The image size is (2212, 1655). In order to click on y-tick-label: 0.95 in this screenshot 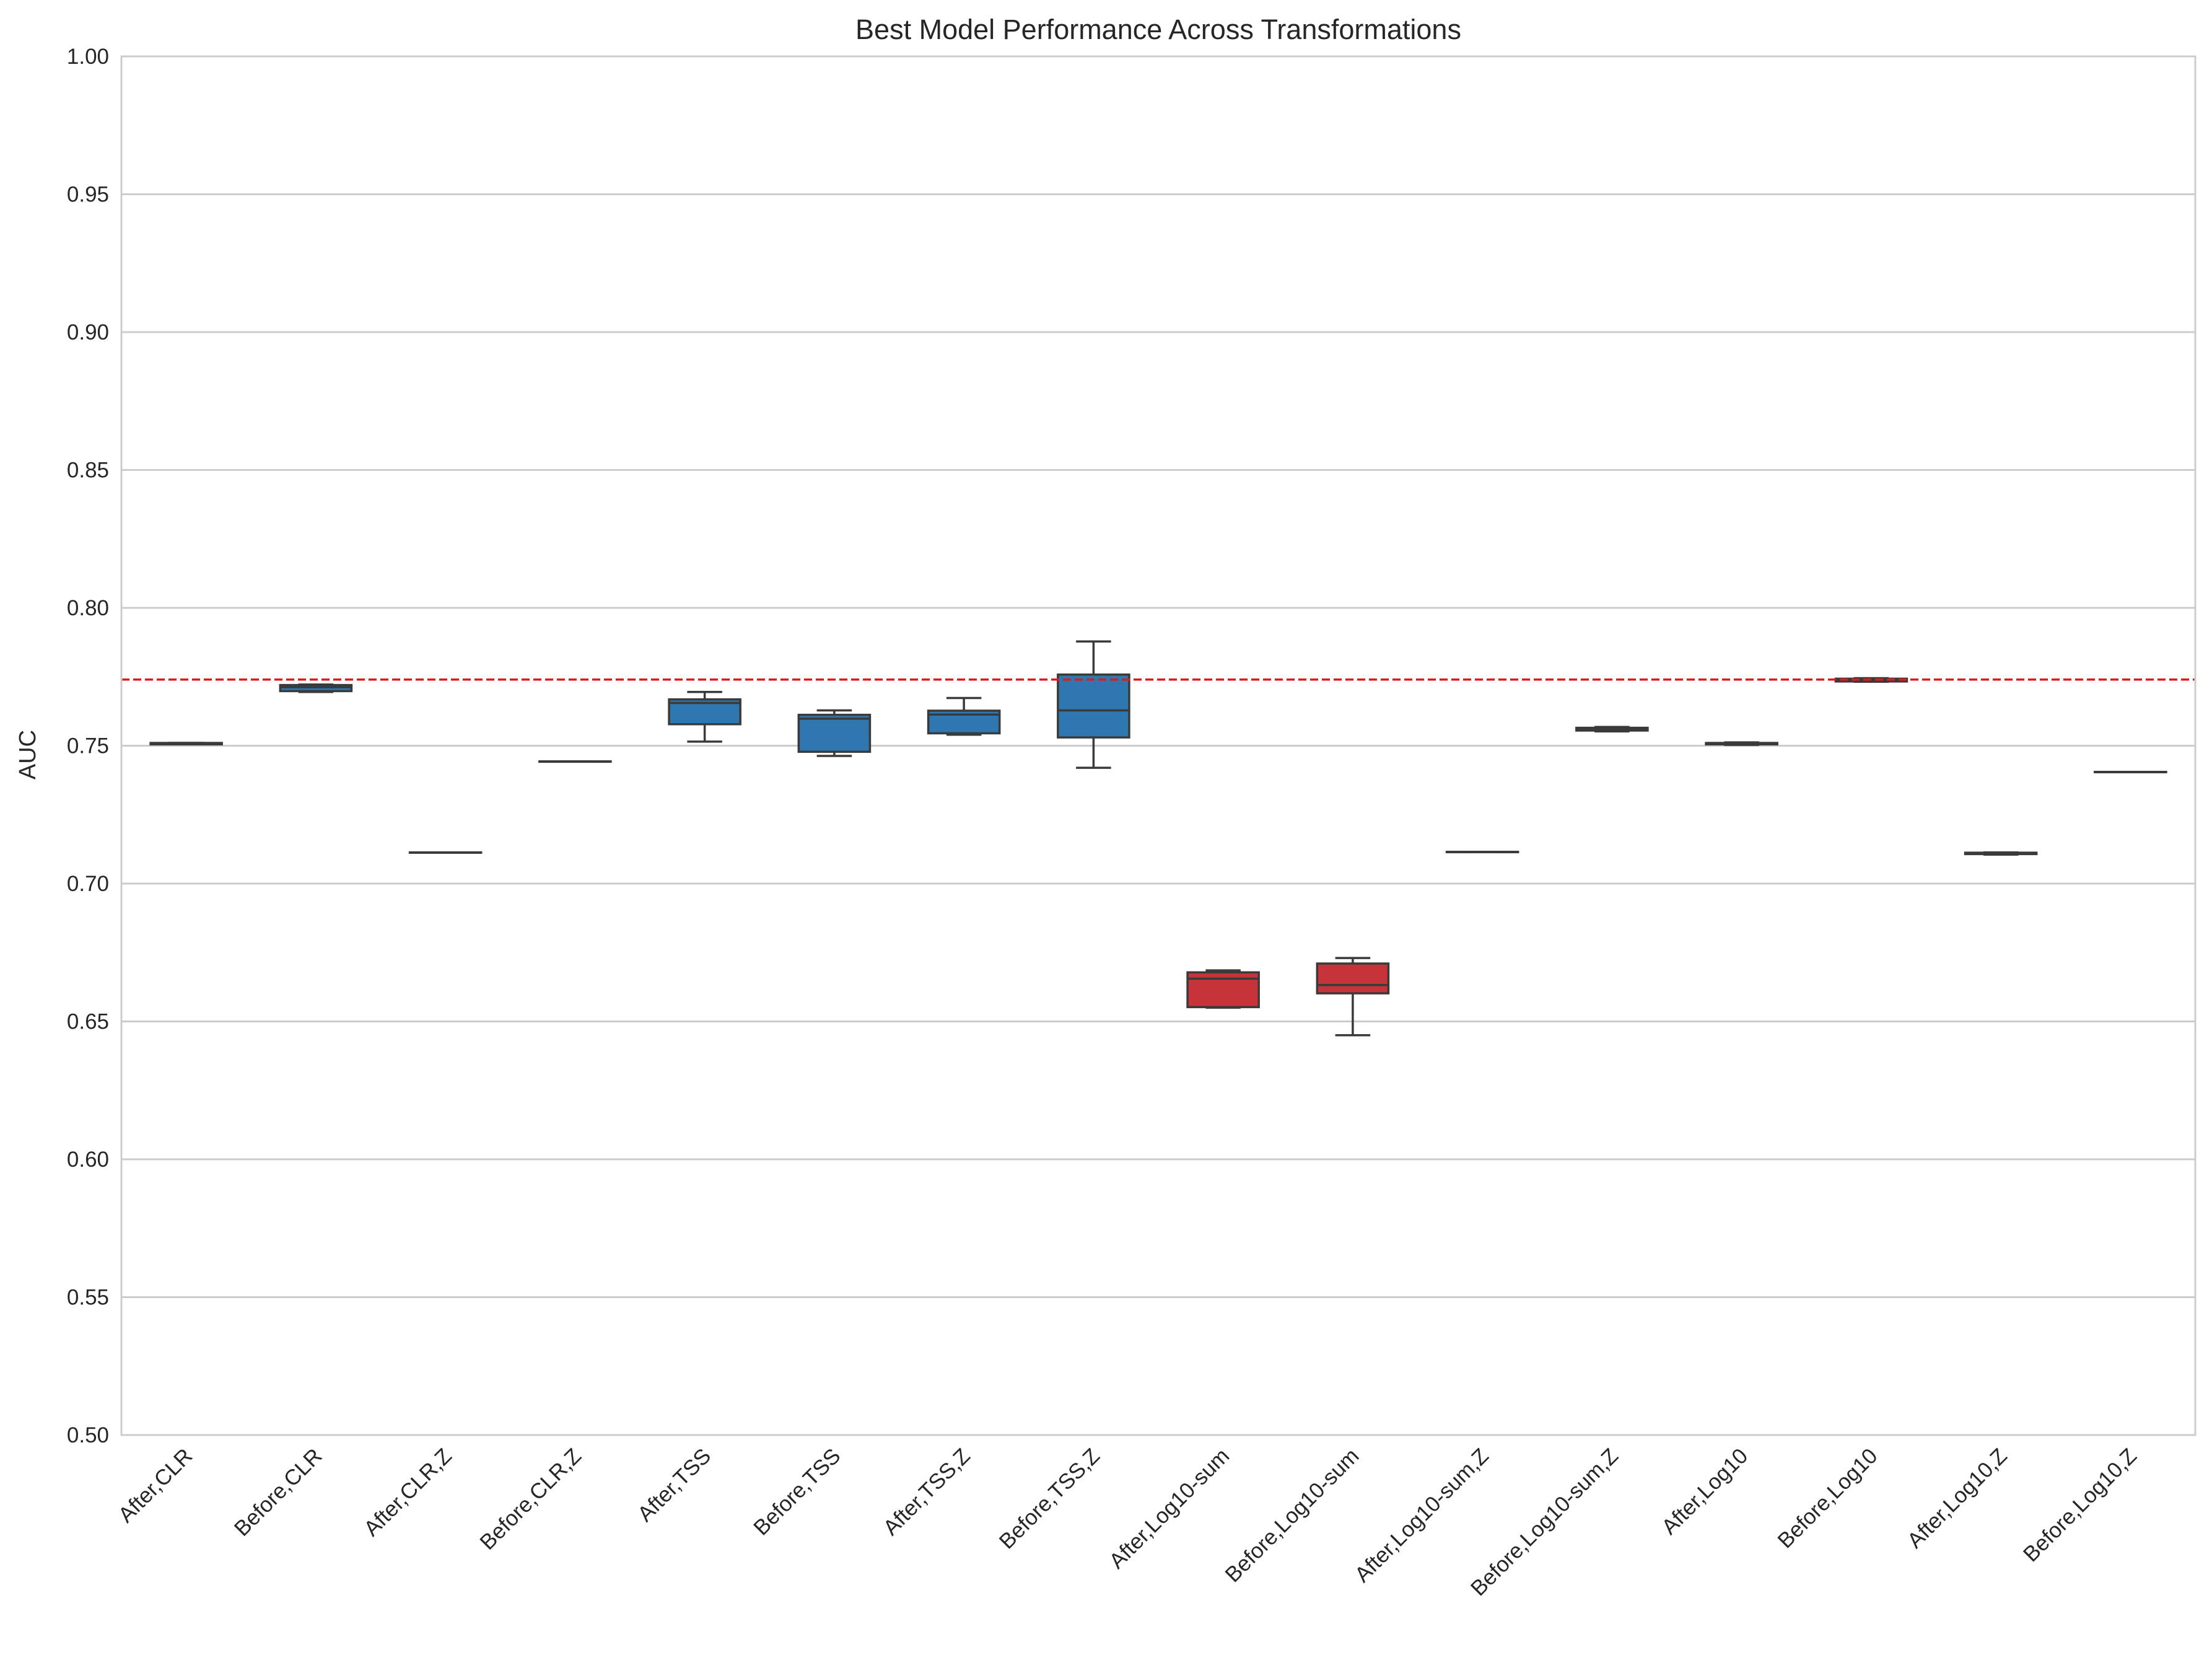, I will do `click(88, 195)`.